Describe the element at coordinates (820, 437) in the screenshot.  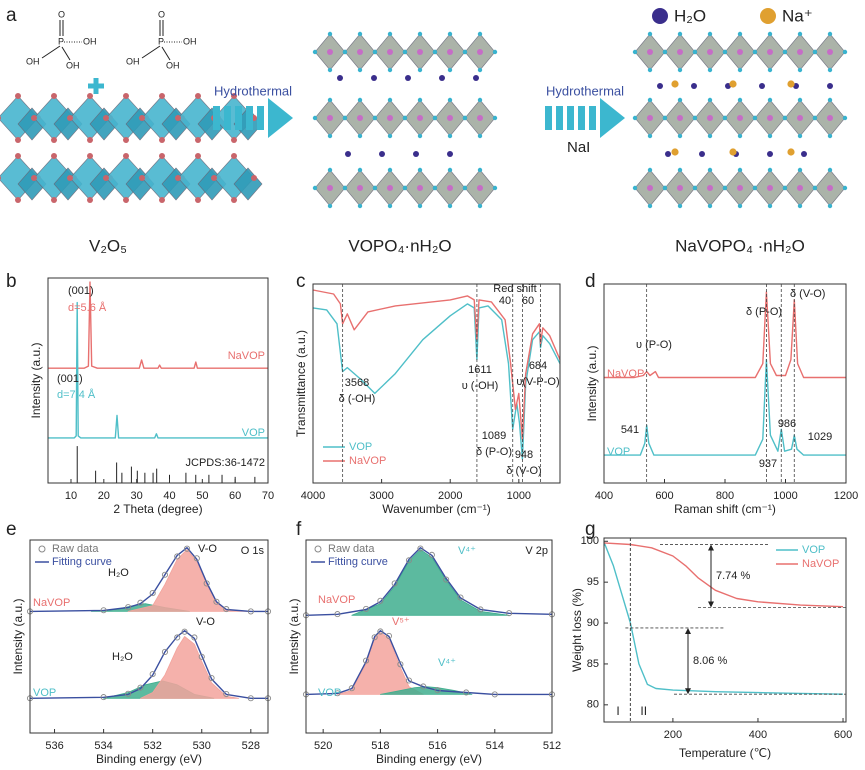
I see `peak-label: 1029` at that location.